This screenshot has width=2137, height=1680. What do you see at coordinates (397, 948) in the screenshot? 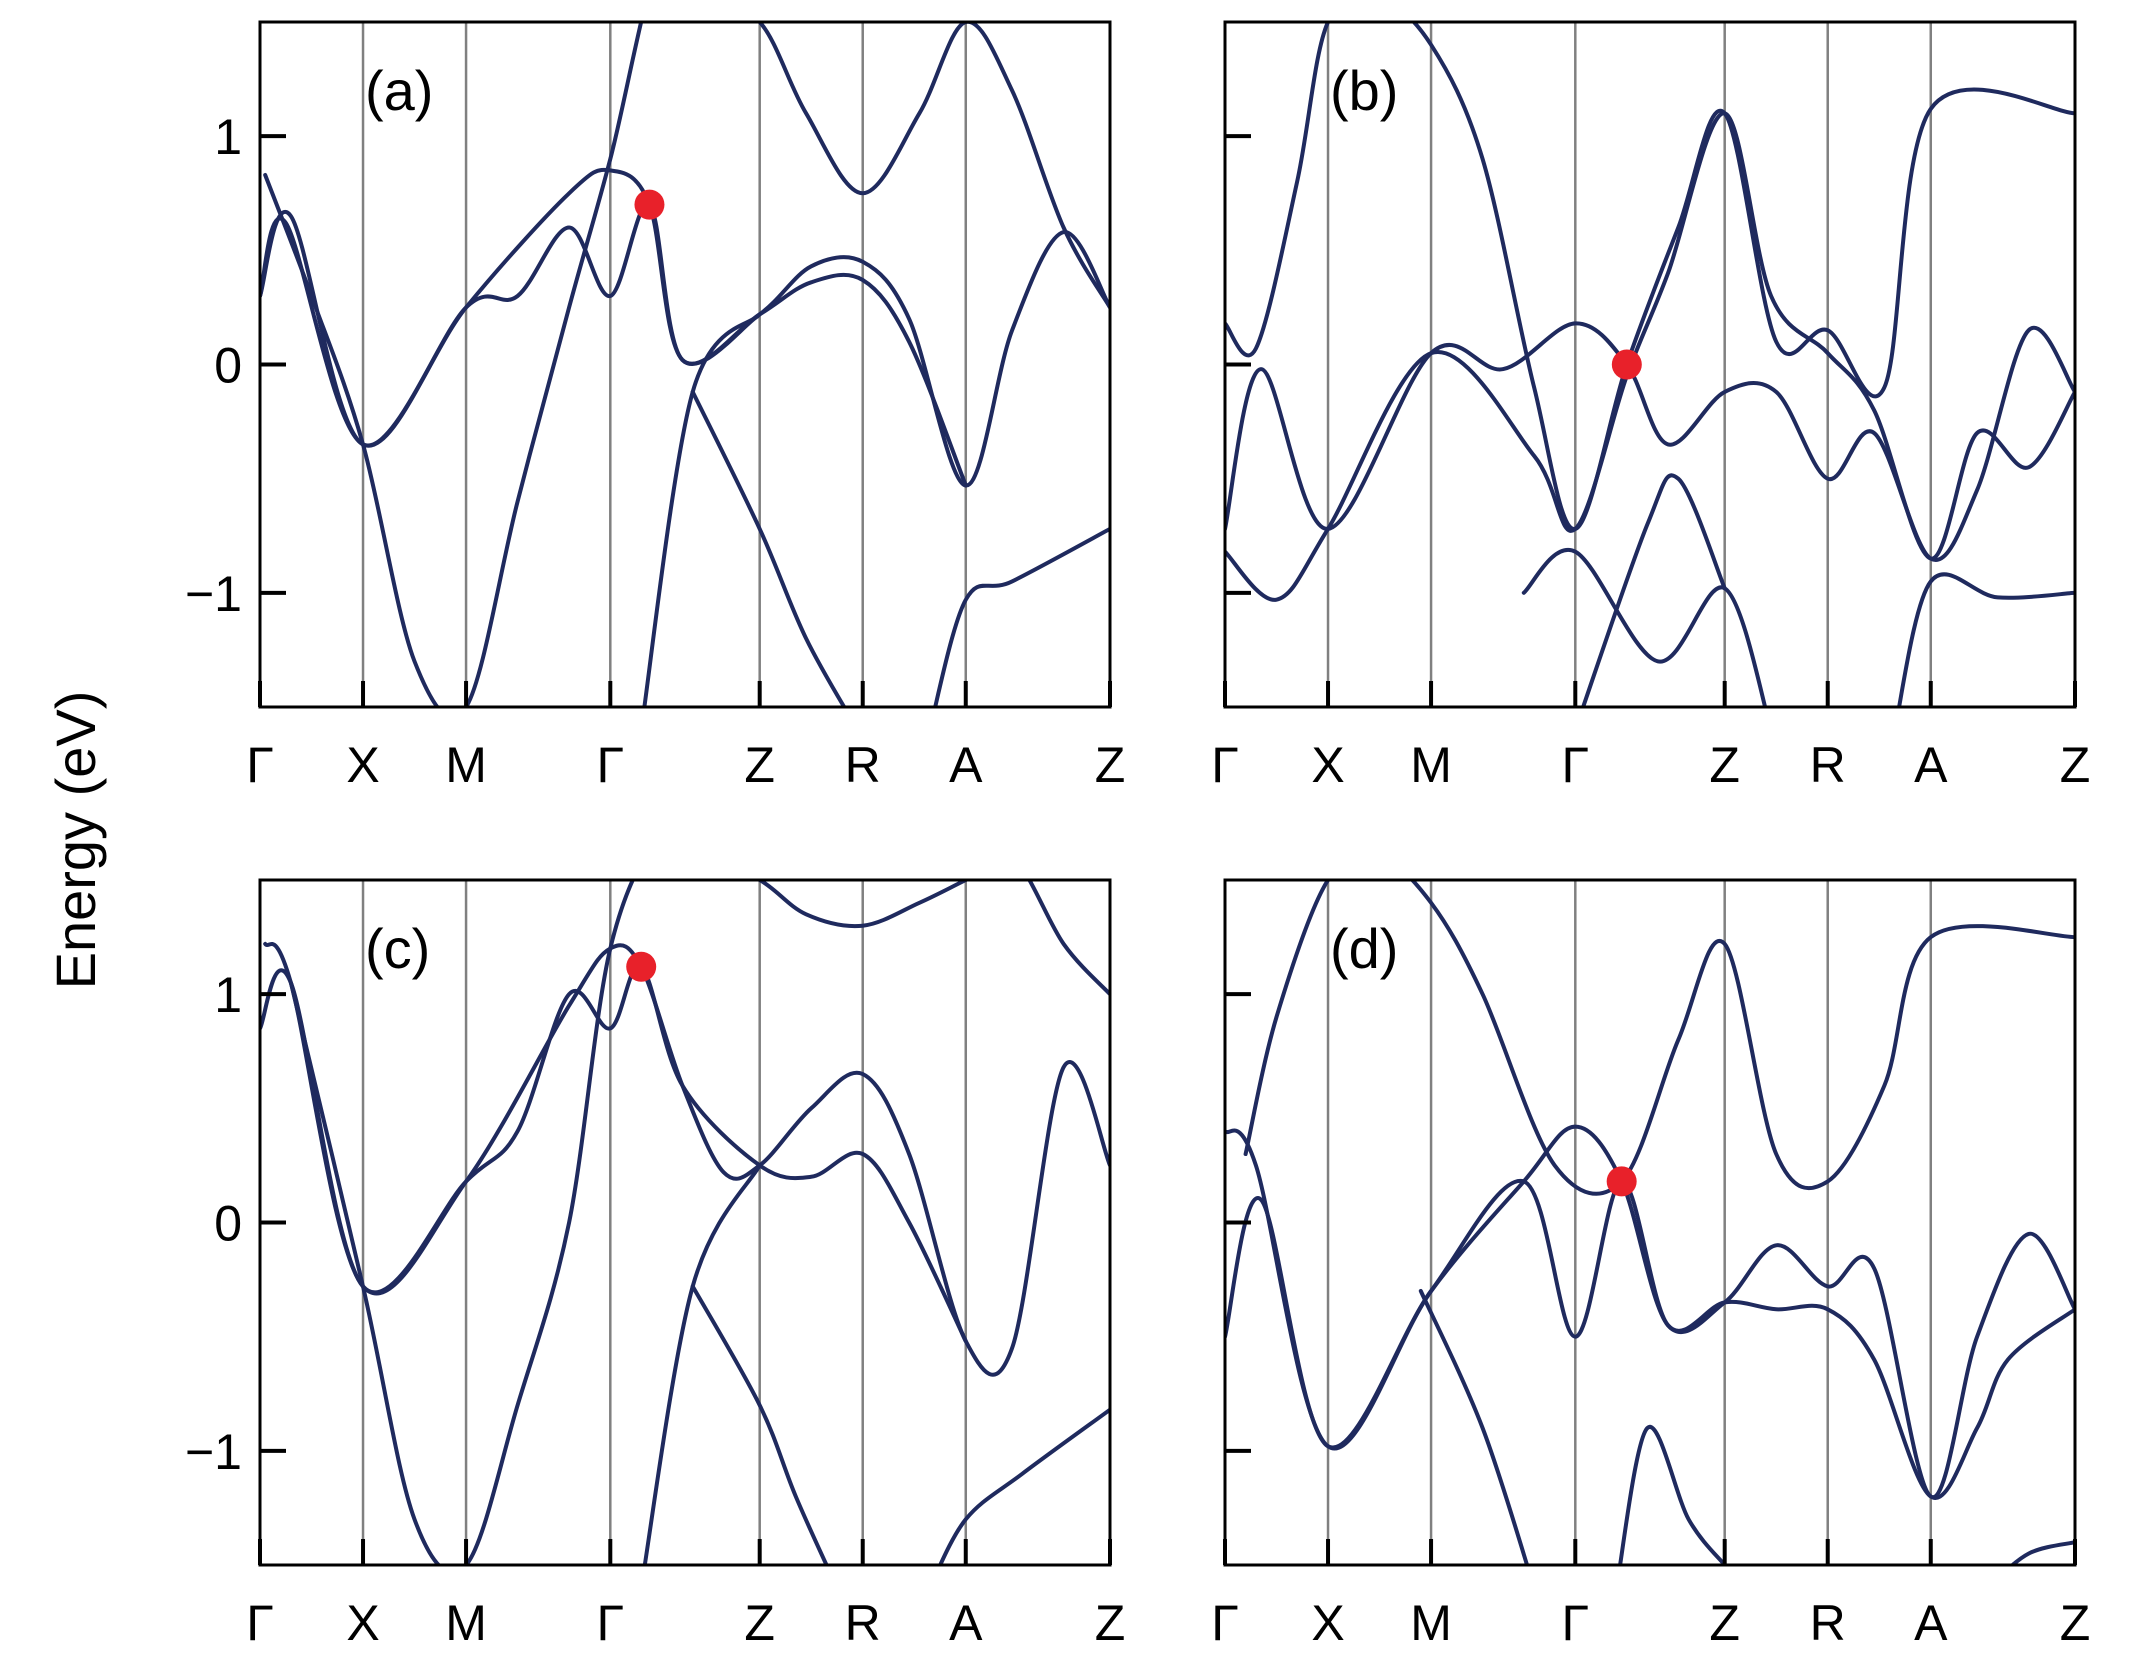
I see `panel-label: (c)` at bounding box center [397, 948].